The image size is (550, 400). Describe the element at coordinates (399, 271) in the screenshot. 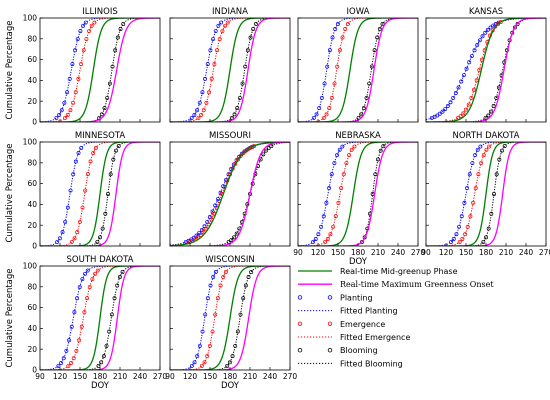

I see `legend-label: Real-time Mid-greenup Phase` at that location.